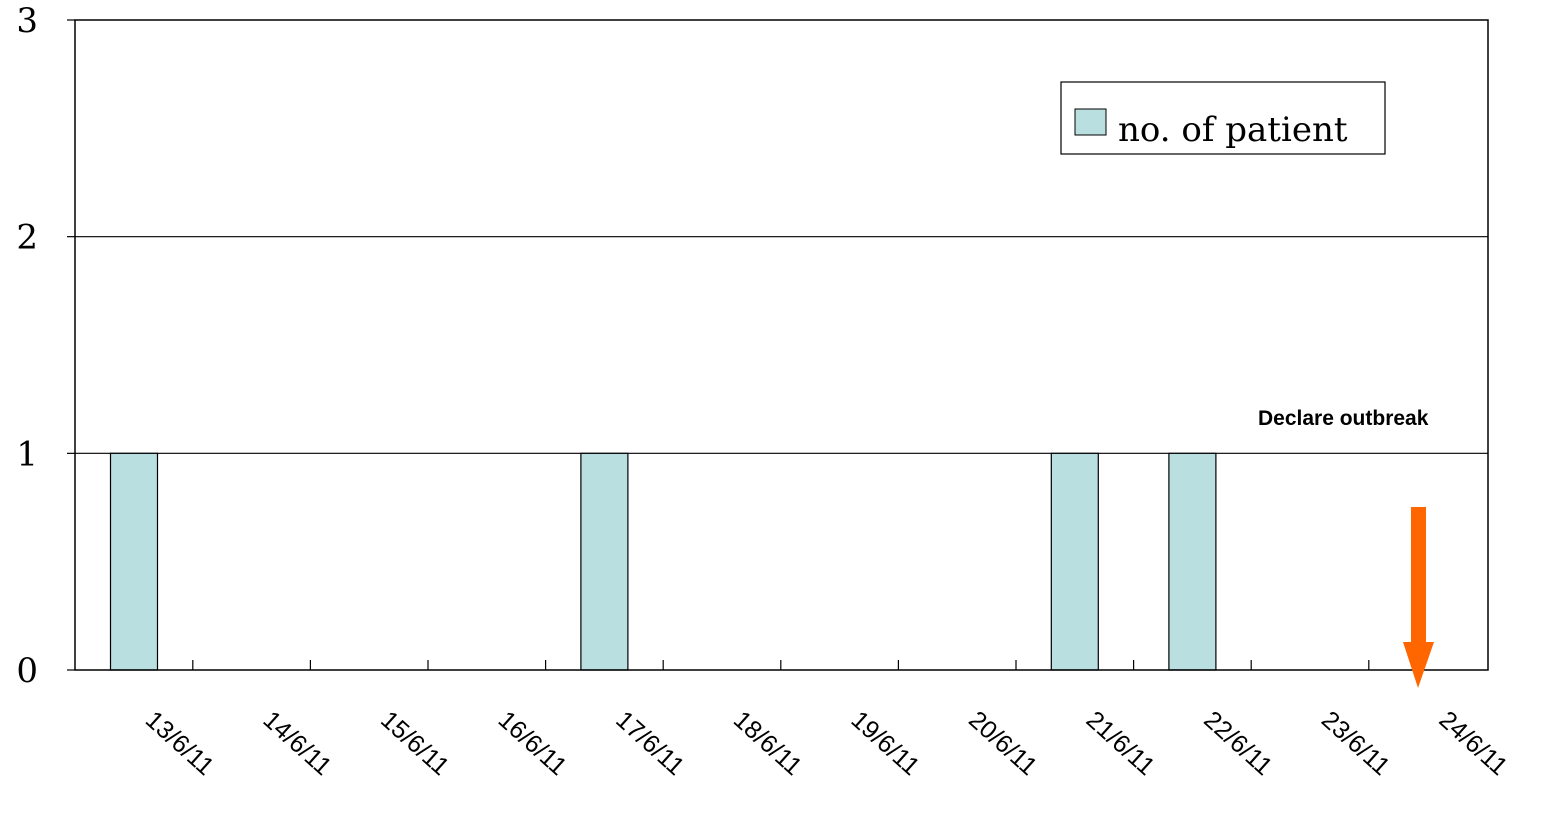 The width and height of the screenshot is (1547, 819). I want to click on legend-label: no. of patient, so click(1233, 130).